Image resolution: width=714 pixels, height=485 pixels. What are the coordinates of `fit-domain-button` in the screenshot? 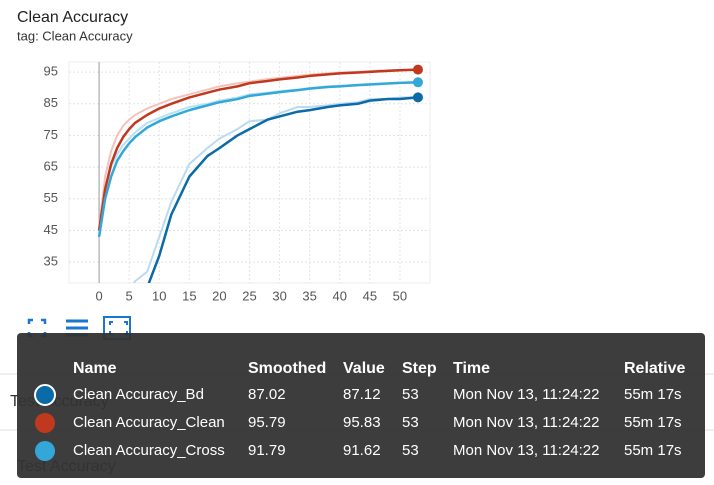 It's located at (37, 328).